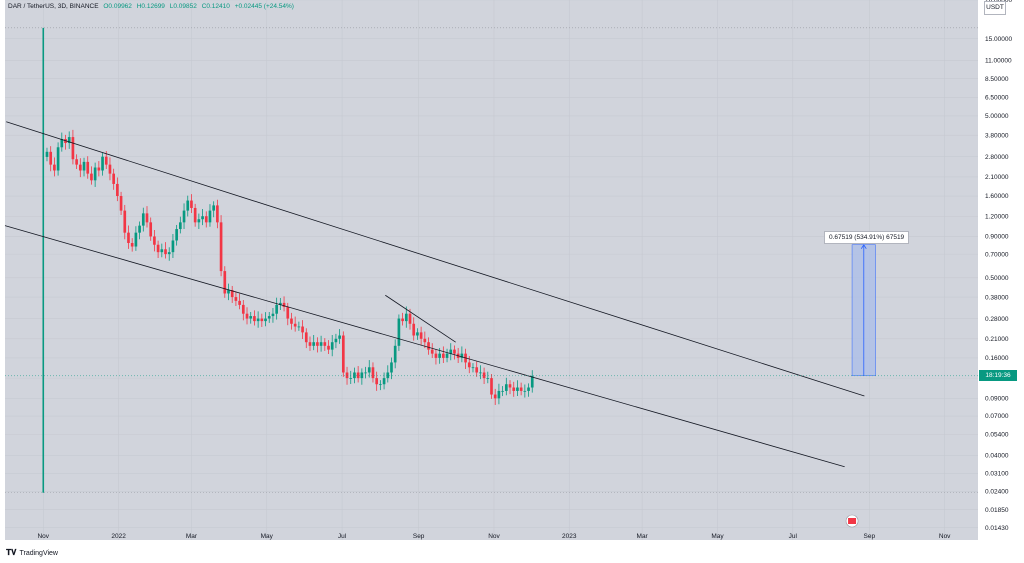  What do you see at coordinates (53, 6) in the screenshot?
I see `symbol-label: DAR / TetherUS, 3D, BINANCE` at bounding box center [53, 6].